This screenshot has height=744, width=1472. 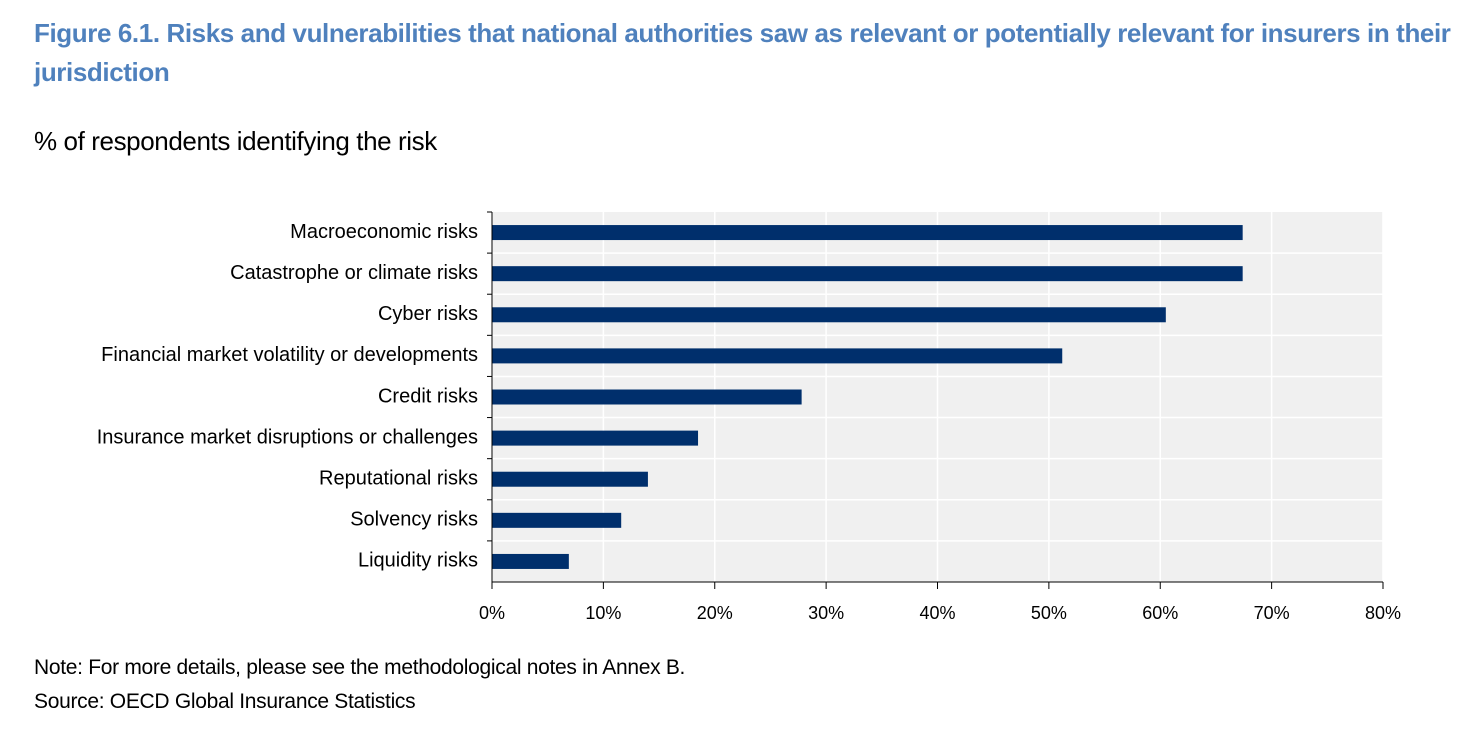 I want to click on y-tick-label: Reputational risks, so click(x=398, y=479).